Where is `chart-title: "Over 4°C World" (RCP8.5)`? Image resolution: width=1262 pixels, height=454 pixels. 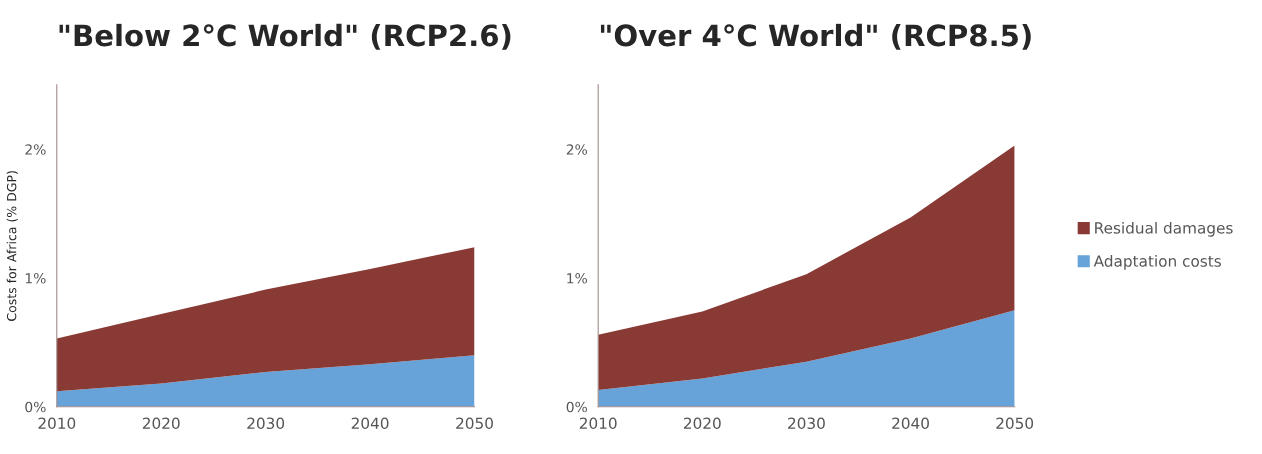
chart-title: "Over 4°C World" (RCP8.5) is located at coordinates (815, 36).